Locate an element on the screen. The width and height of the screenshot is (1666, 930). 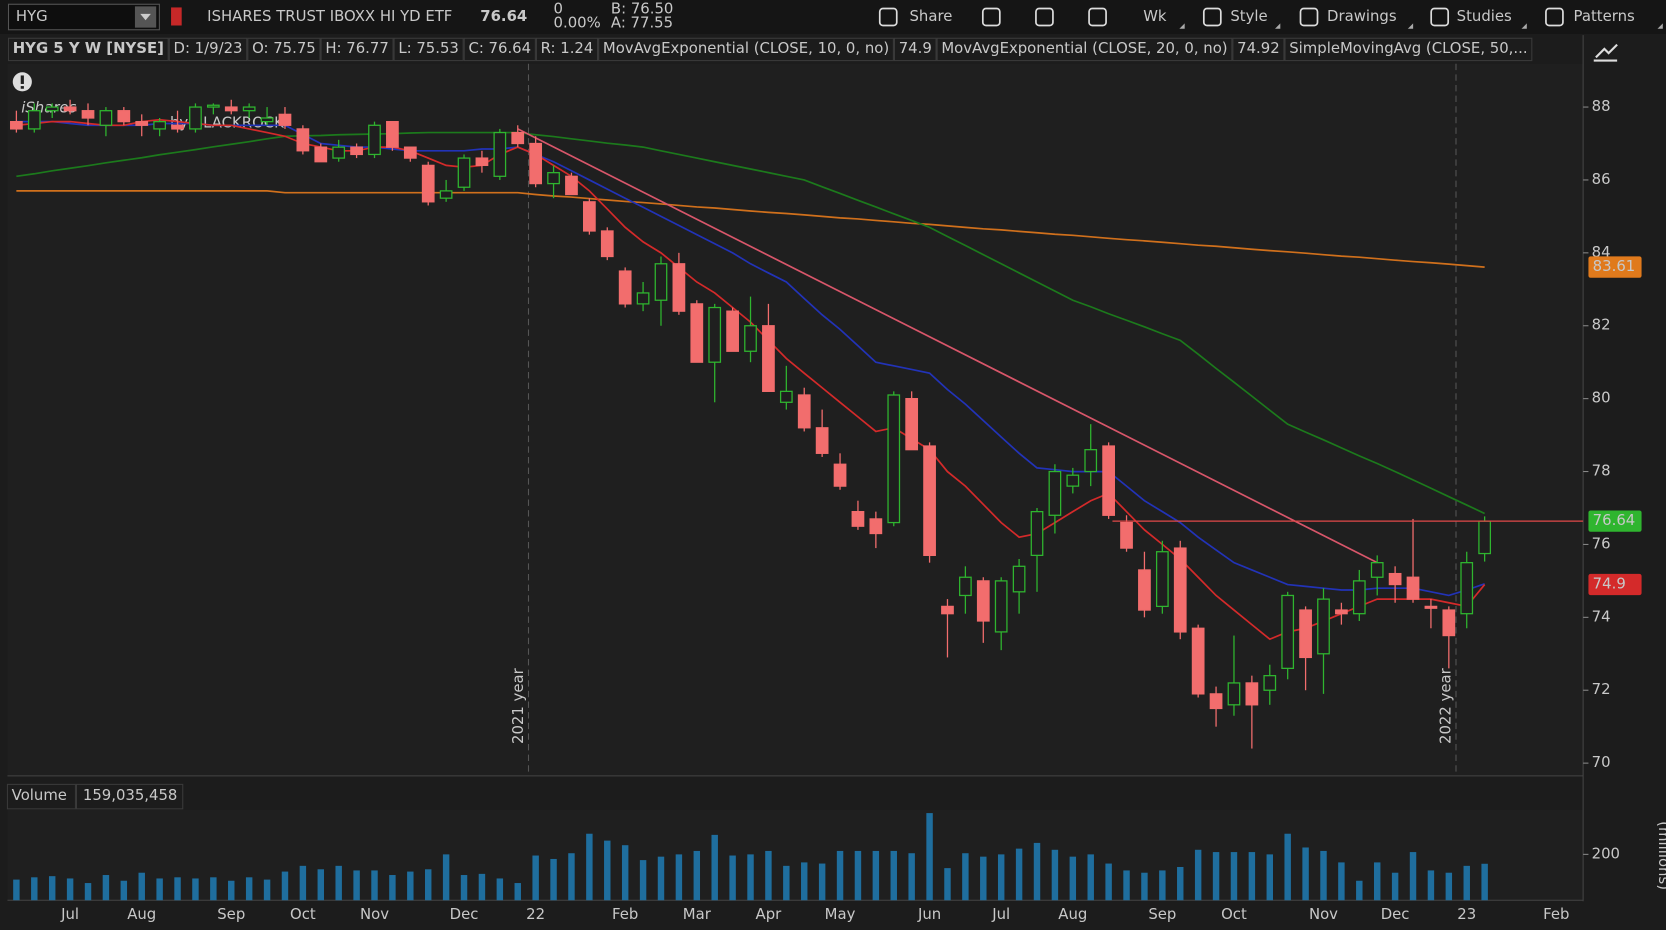
cursor-icon is located at coordinates (1309, 17).